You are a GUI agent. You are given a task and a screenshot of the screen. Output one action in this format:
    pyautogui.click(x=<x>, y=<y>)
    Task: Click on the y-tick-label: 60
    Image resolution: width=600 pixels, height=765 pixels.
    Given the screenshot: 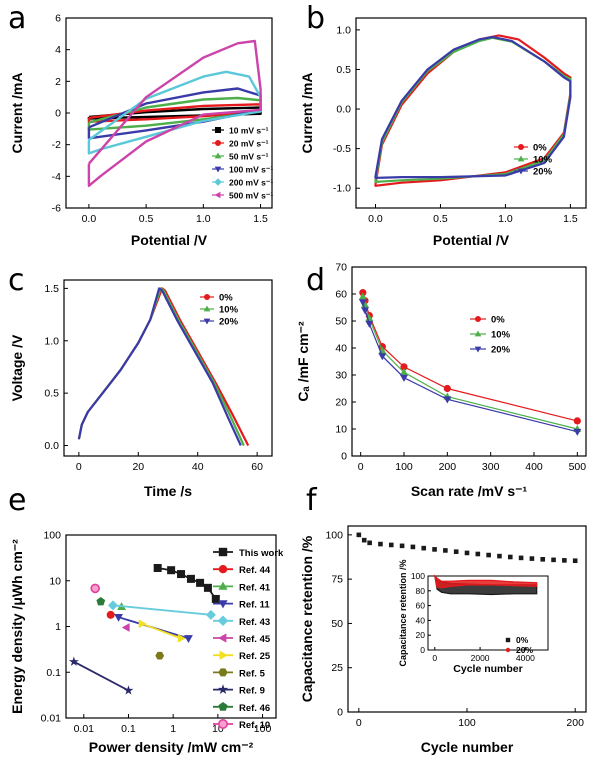 What is the action you would take?
    pyautogui.click(x=341, y=295)
    